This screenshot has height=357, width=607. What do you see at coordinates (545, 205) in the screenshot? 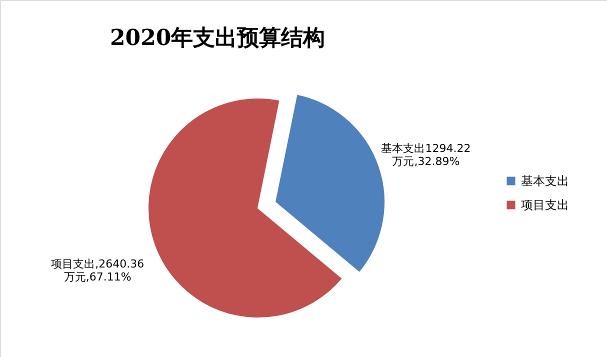
I see `legend-label: 项目支出` at bounding box center [545, 205].